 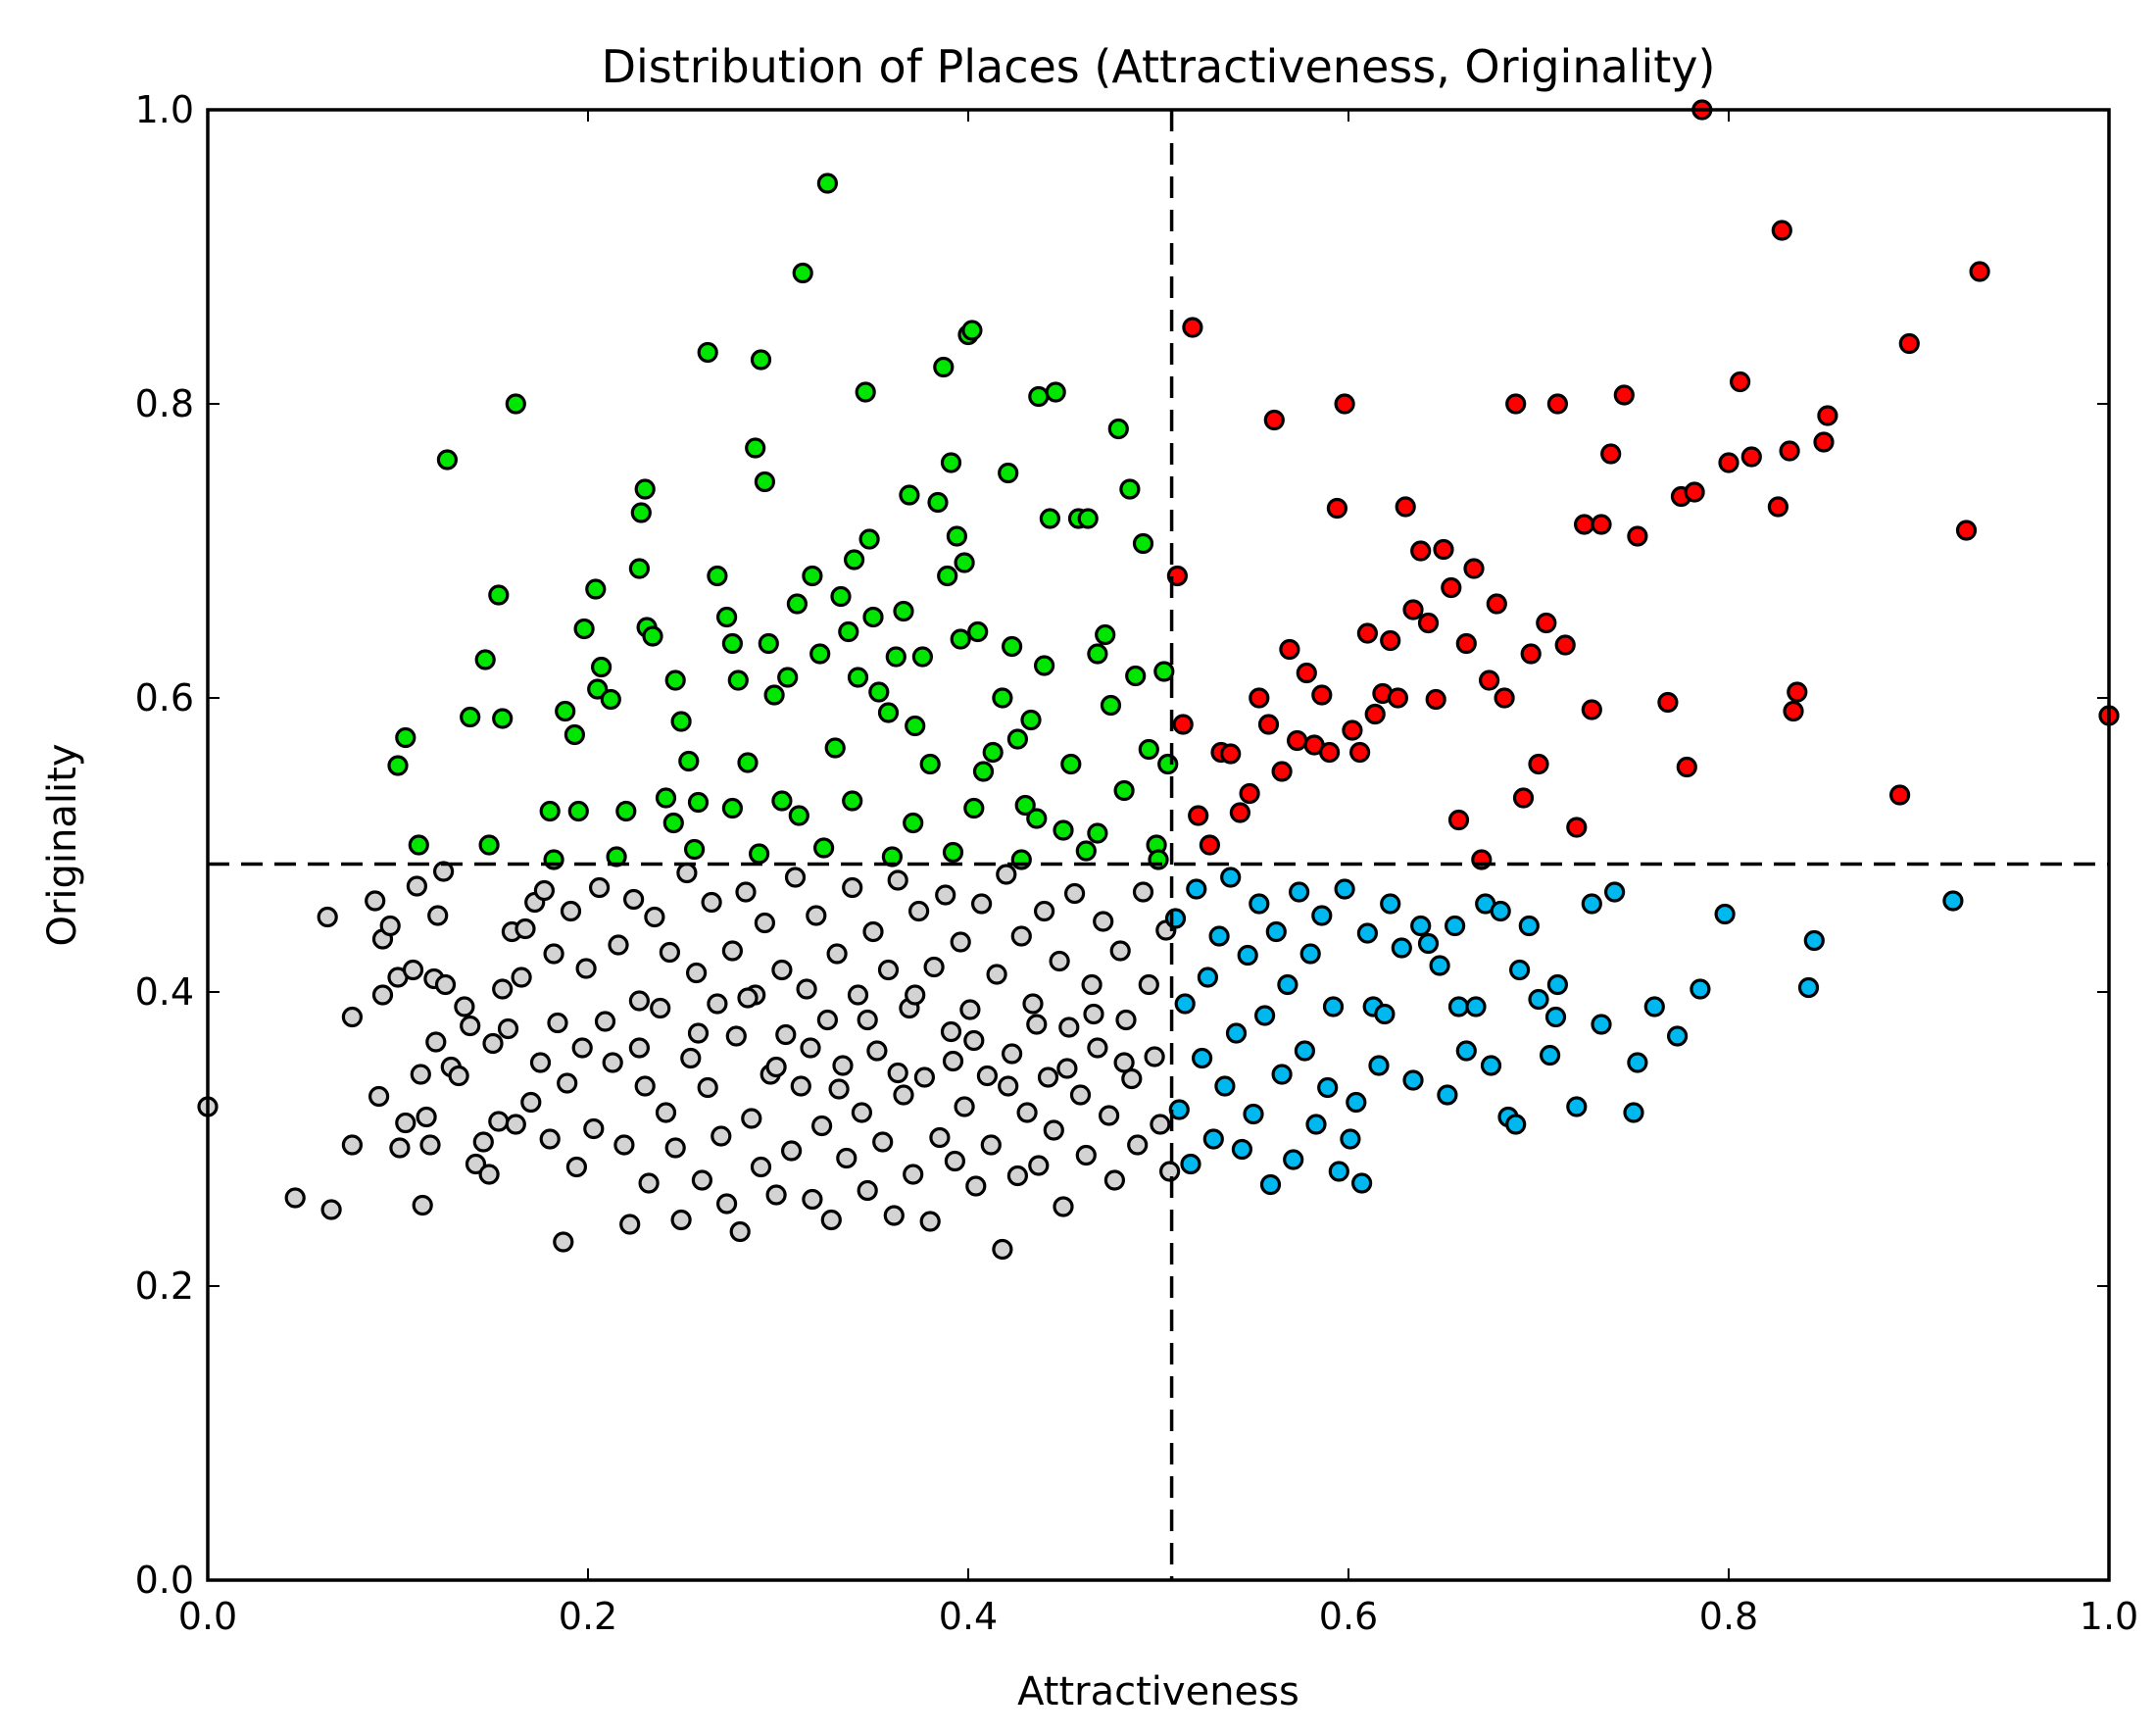 I want to click on y-tick-label: 0.0, so click(x=164, y=1580).